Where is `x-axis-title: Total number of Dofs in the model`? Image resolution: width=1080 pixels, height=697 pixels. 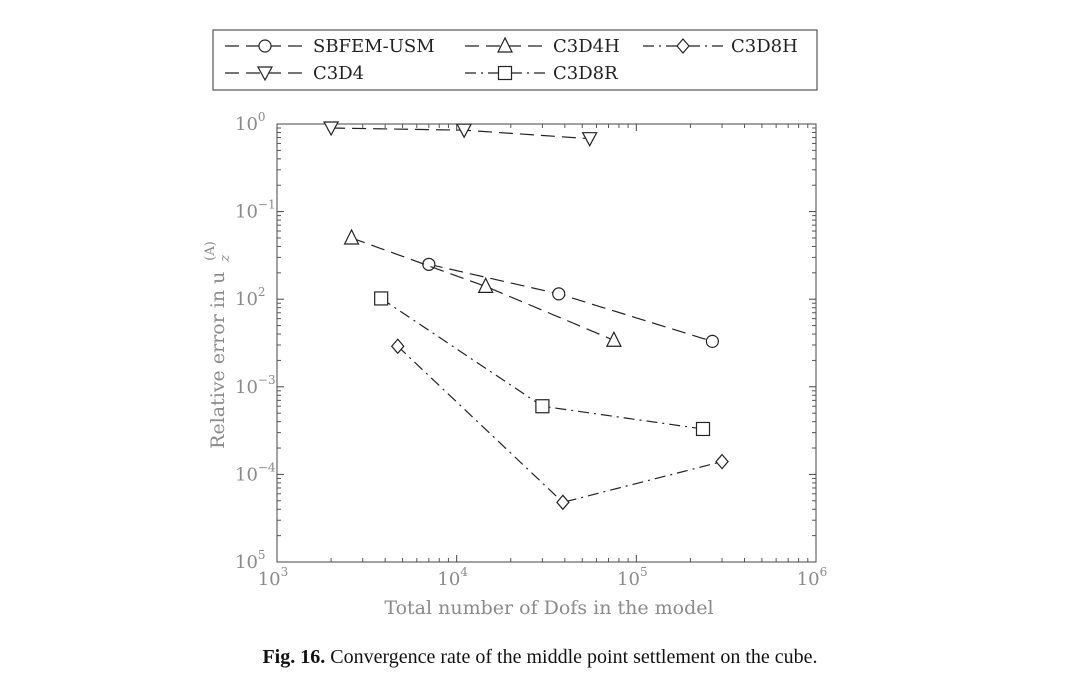
x-axis-title: Total number of Dofs in the model is located at coordinates (548, 608).